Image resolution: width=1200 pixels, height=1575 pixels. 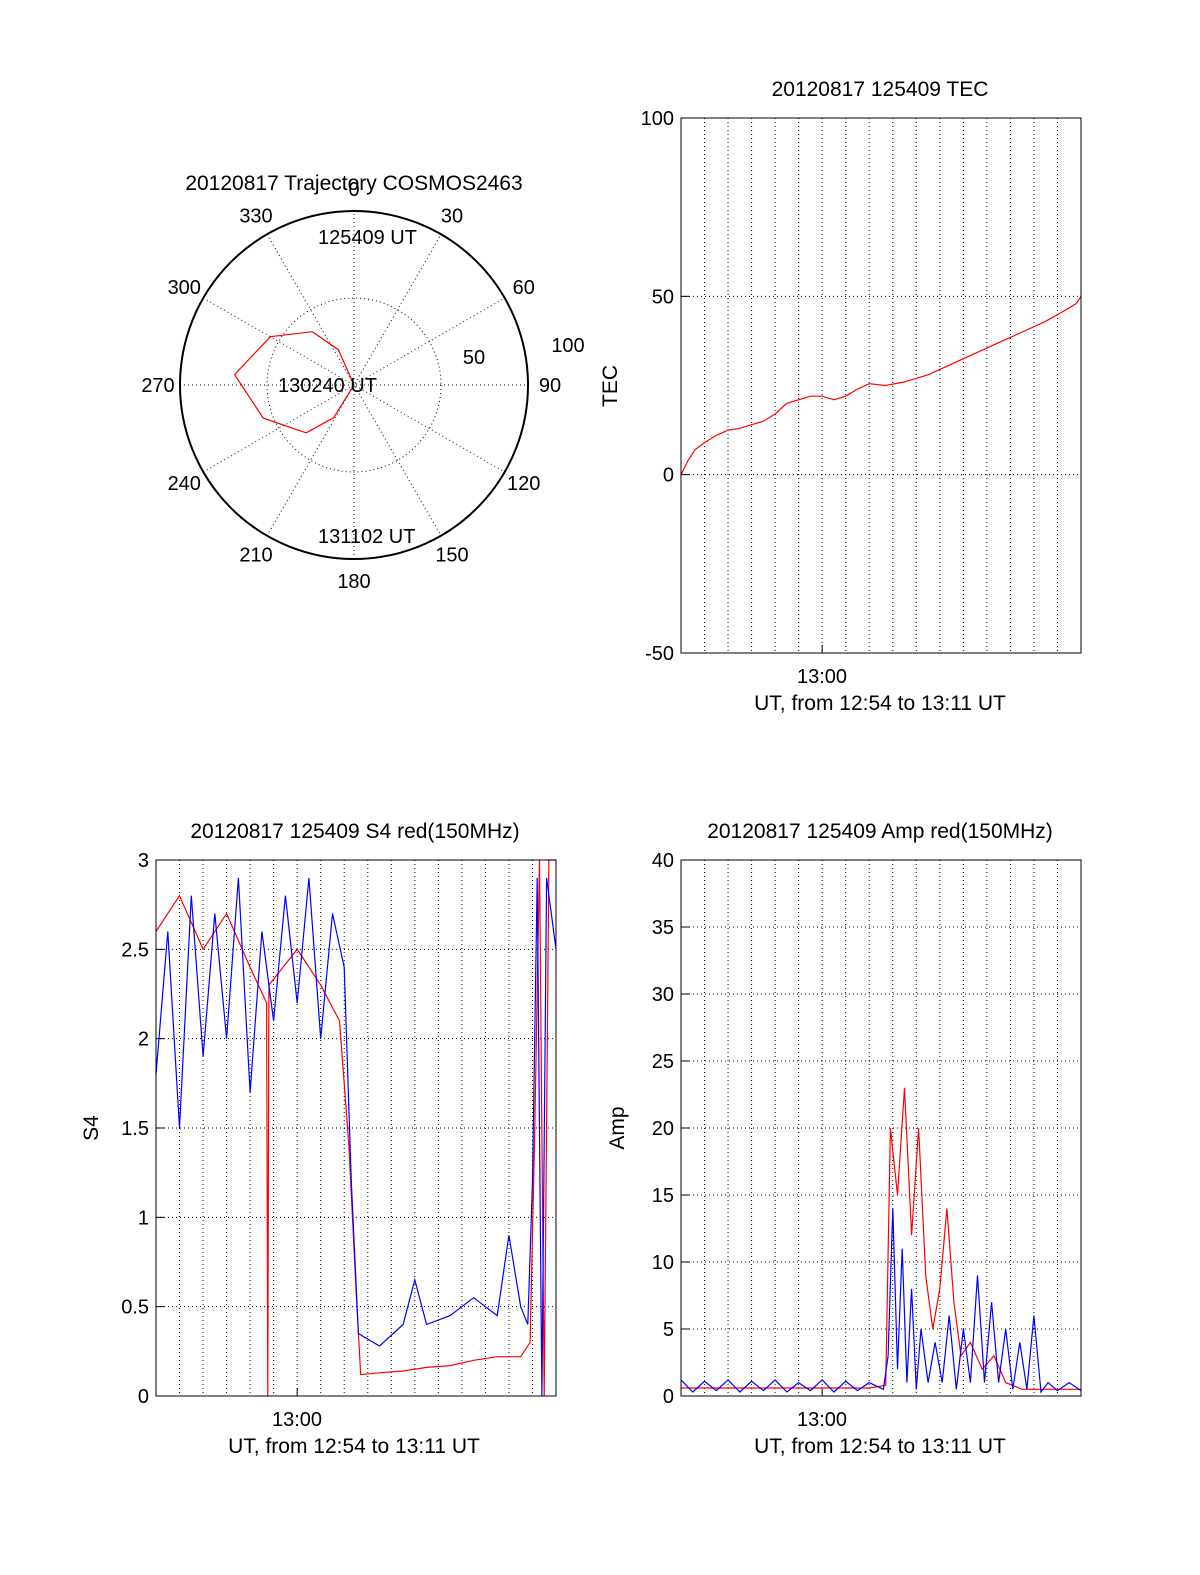 I want to click on amp-red-series-line, so click(x=881, y=1238).